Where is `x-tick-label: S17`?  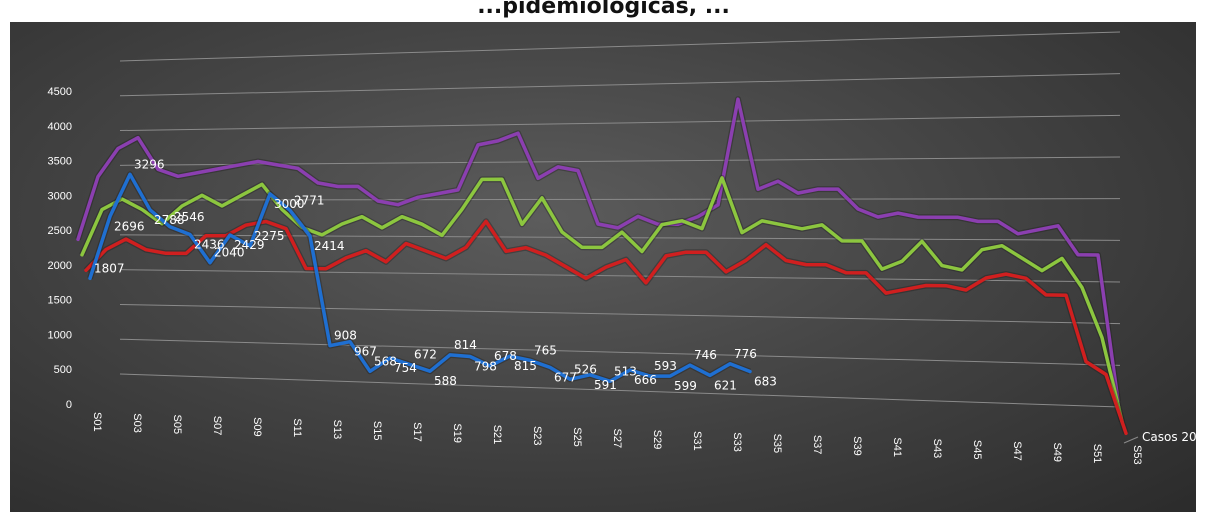 x-tick-label: S17 is located at coordinates (417, 432).